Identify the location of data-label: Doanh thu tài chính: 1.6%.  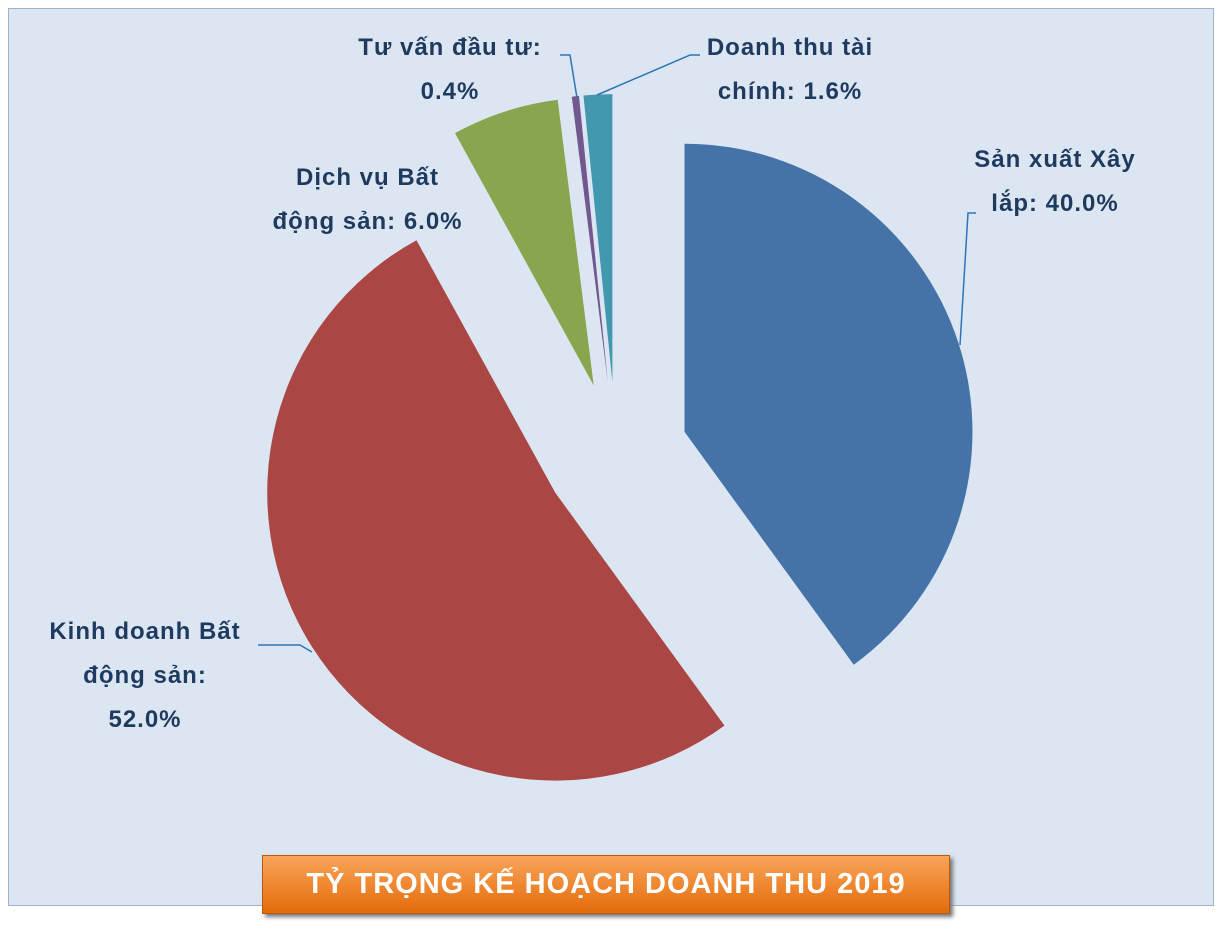
(790, 70).